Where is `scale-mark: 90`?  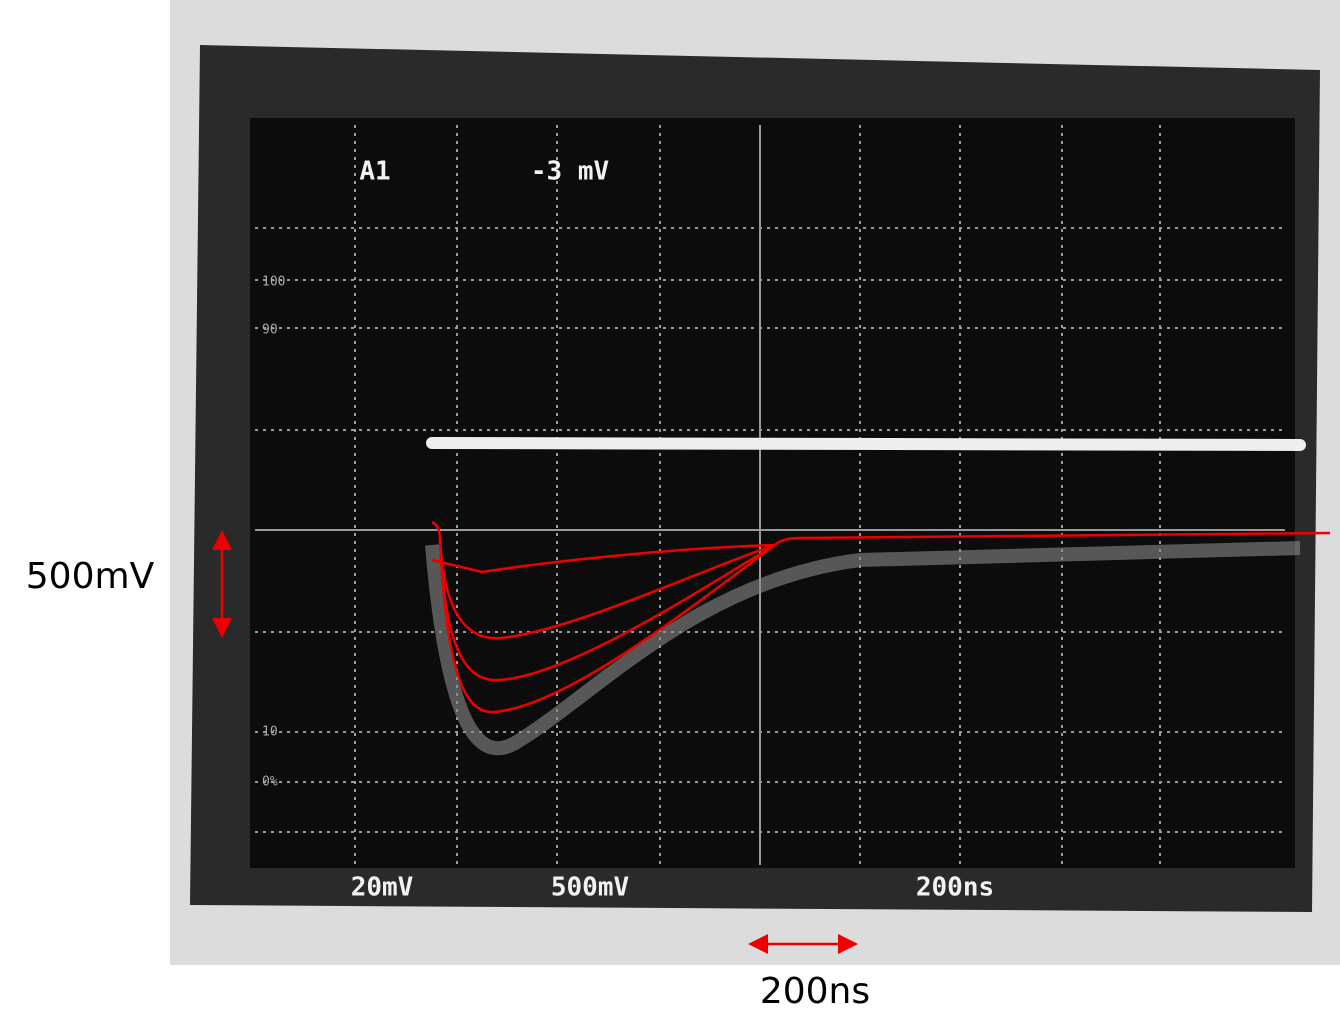 scale-mark: 90 is located at coordinates (270, 330).